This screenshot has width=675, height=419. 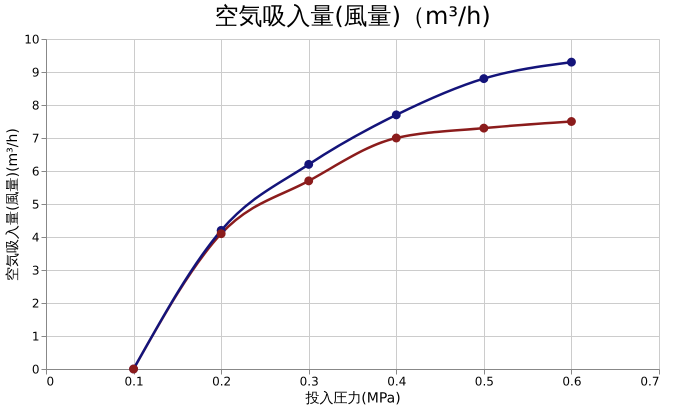 What do you see at coordinates (36, 271) in the screenshot?
I see `y-tick-label: 3` at bounding box center [36, 271].